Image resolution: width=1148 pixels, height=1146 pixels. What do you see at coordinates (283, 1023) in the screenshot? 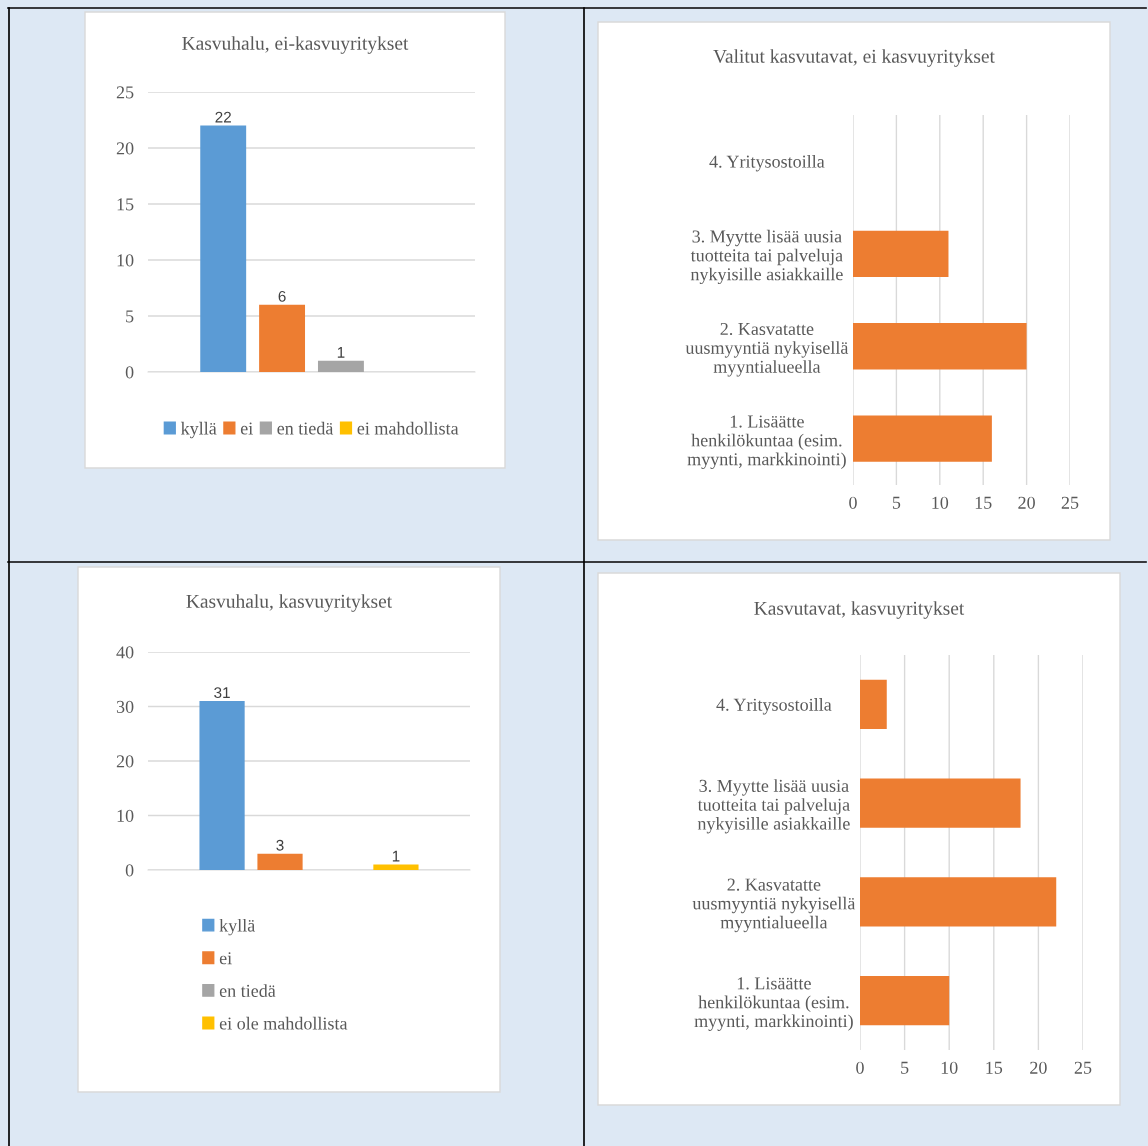
I see `legend-label: ei ole mahdollista` at bounding box center [283, 1023].